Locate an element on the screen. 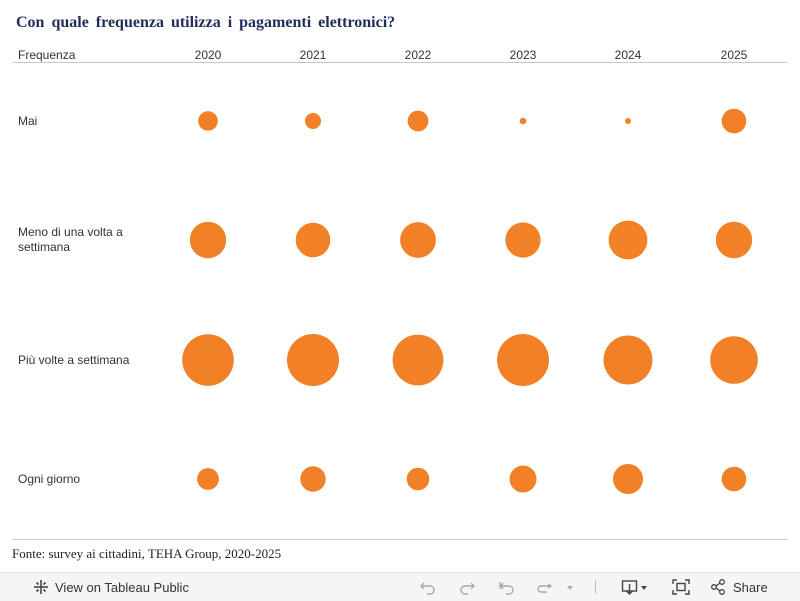 This screenshot has height=601, width=800. view-on-tableau-label: View on Tableau Public is located at coordinates (122, 587).